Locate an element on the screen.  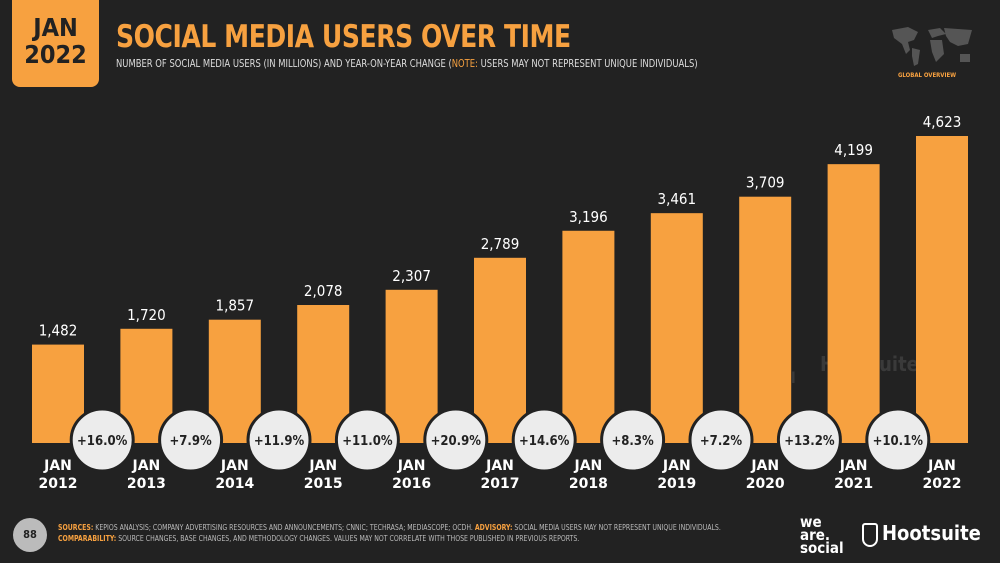
yoy-change-label: +7.9% is located at coordinates (190, 441).